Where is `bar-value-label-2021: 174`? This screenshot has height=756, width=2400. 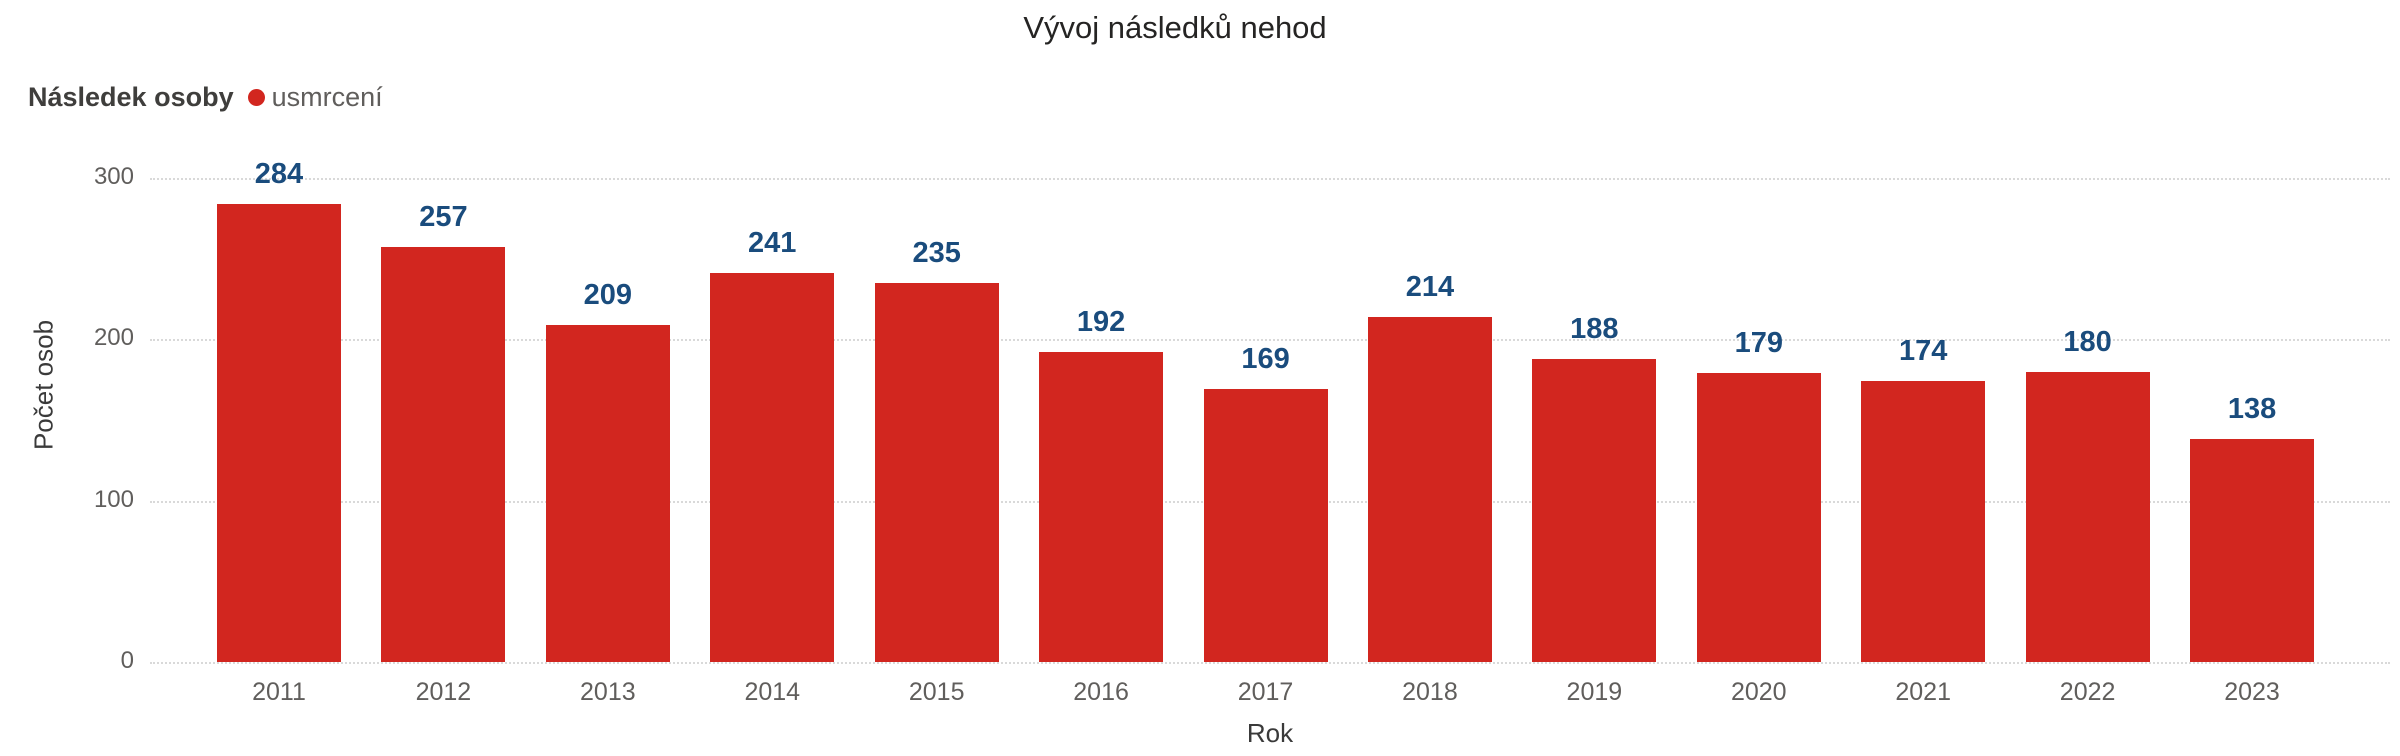 bar-value-label-2021: 174 is located at coordinates (1923, 351).